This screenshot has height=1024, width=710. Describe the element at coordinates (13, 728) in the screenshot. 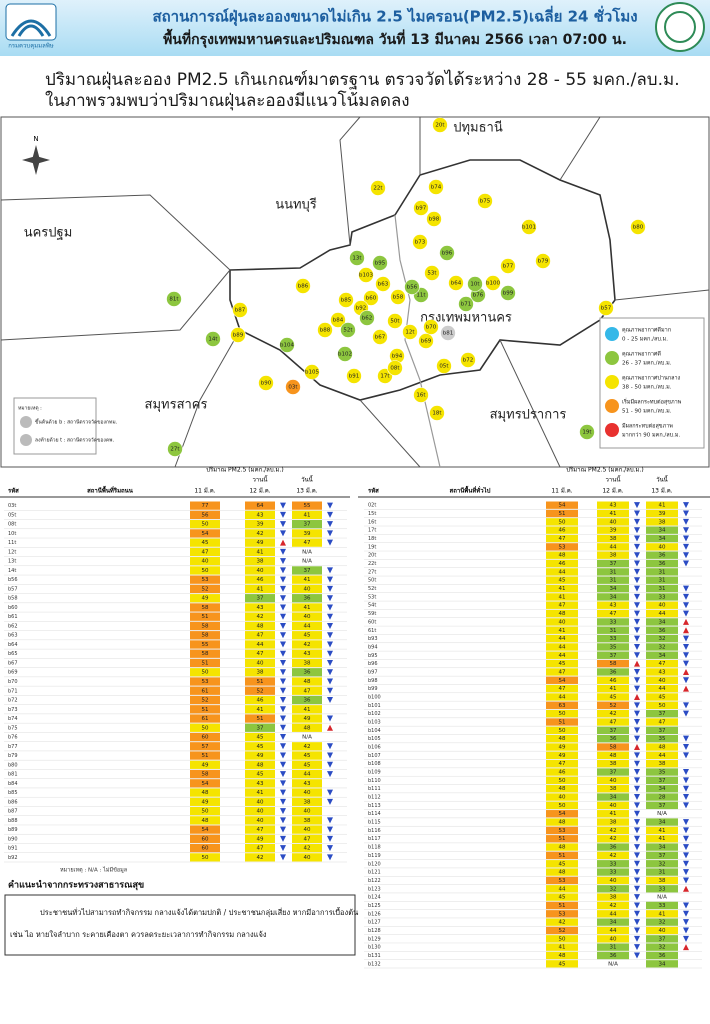

I see `station-code: b75` at that location.